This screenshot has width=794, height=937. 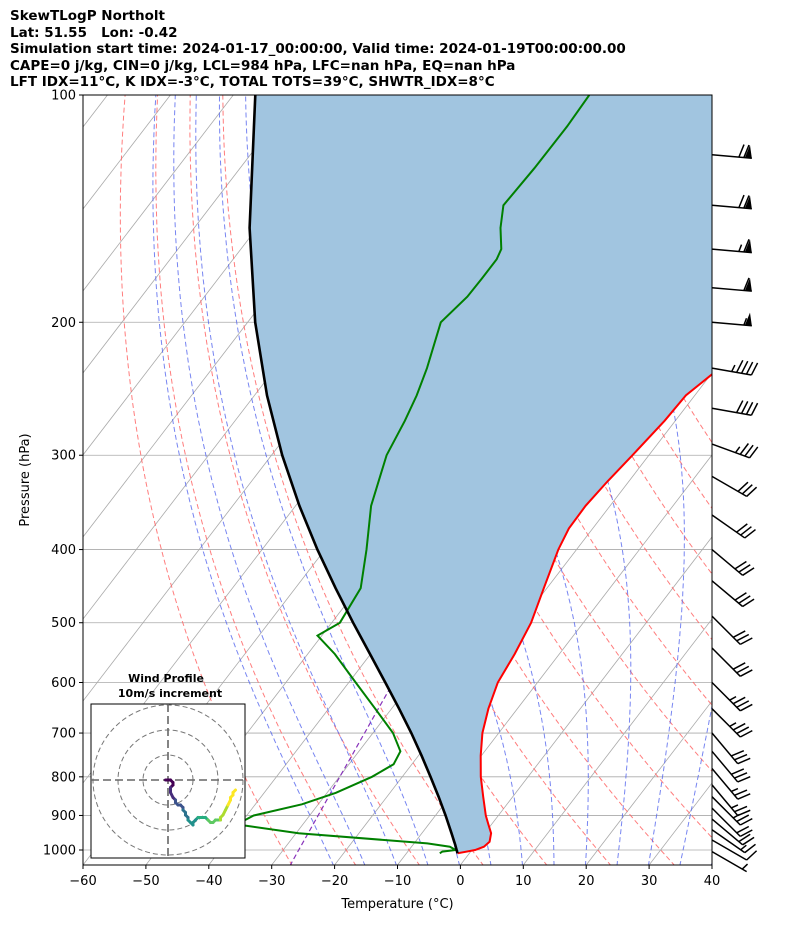 I want to click on y-tick-label: 600, so click(x=63, y=683).